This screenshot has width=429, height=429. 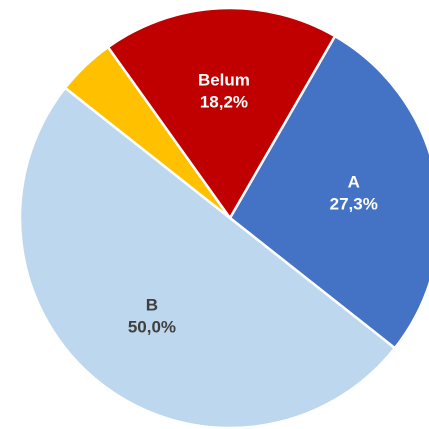 What do you see at coordinates (354, 204) in the screenshot?
I see `slice-value-label: 27,3%` at bounding box center [354, 204].